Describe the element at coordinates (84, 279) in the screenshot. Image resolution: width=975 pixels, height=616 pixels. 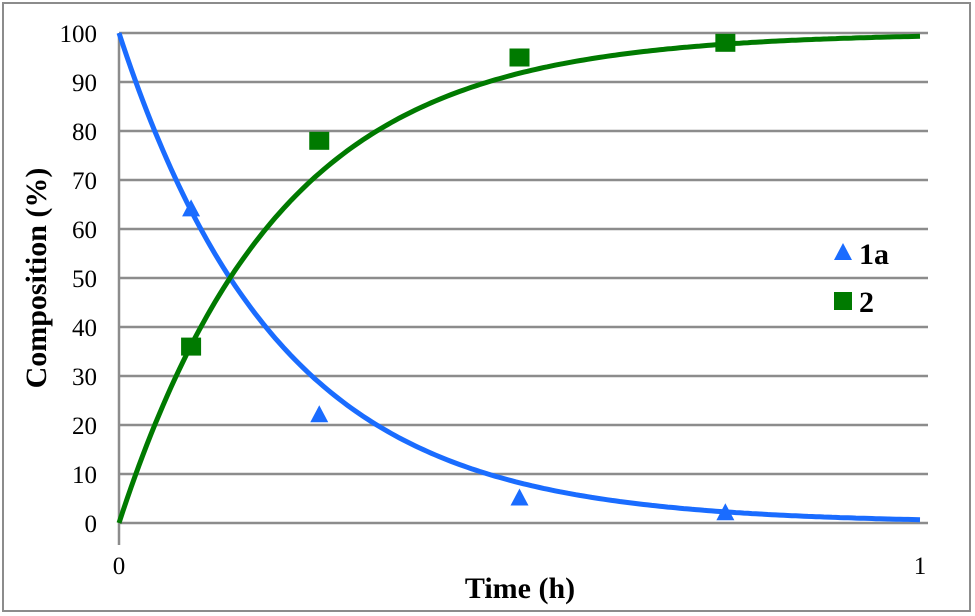
I see `y-tick-label: 50` at that location.